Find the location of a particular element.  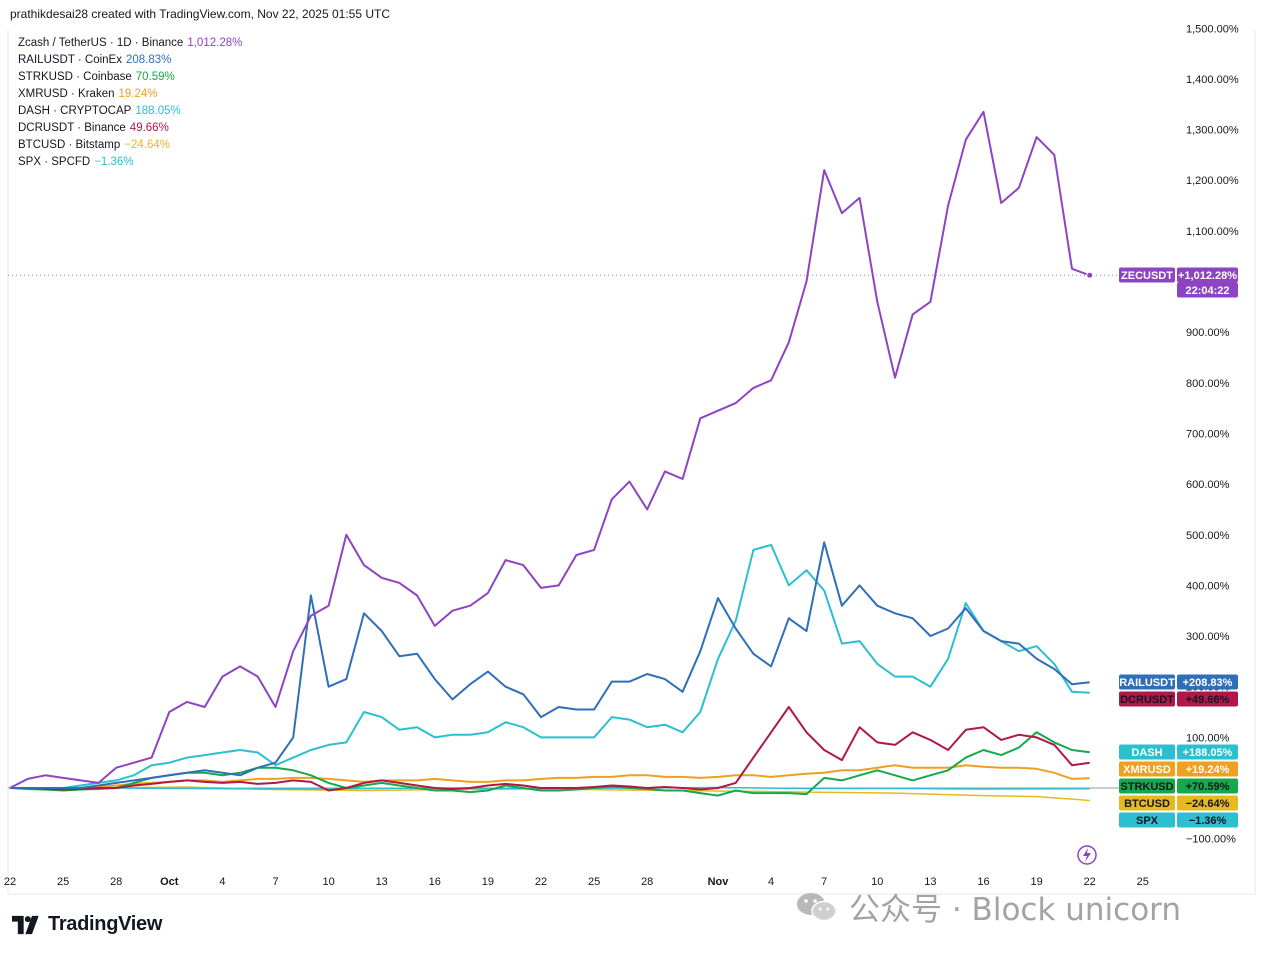

y-tick-label: 300.00% is located at coordinates (1208, 637).